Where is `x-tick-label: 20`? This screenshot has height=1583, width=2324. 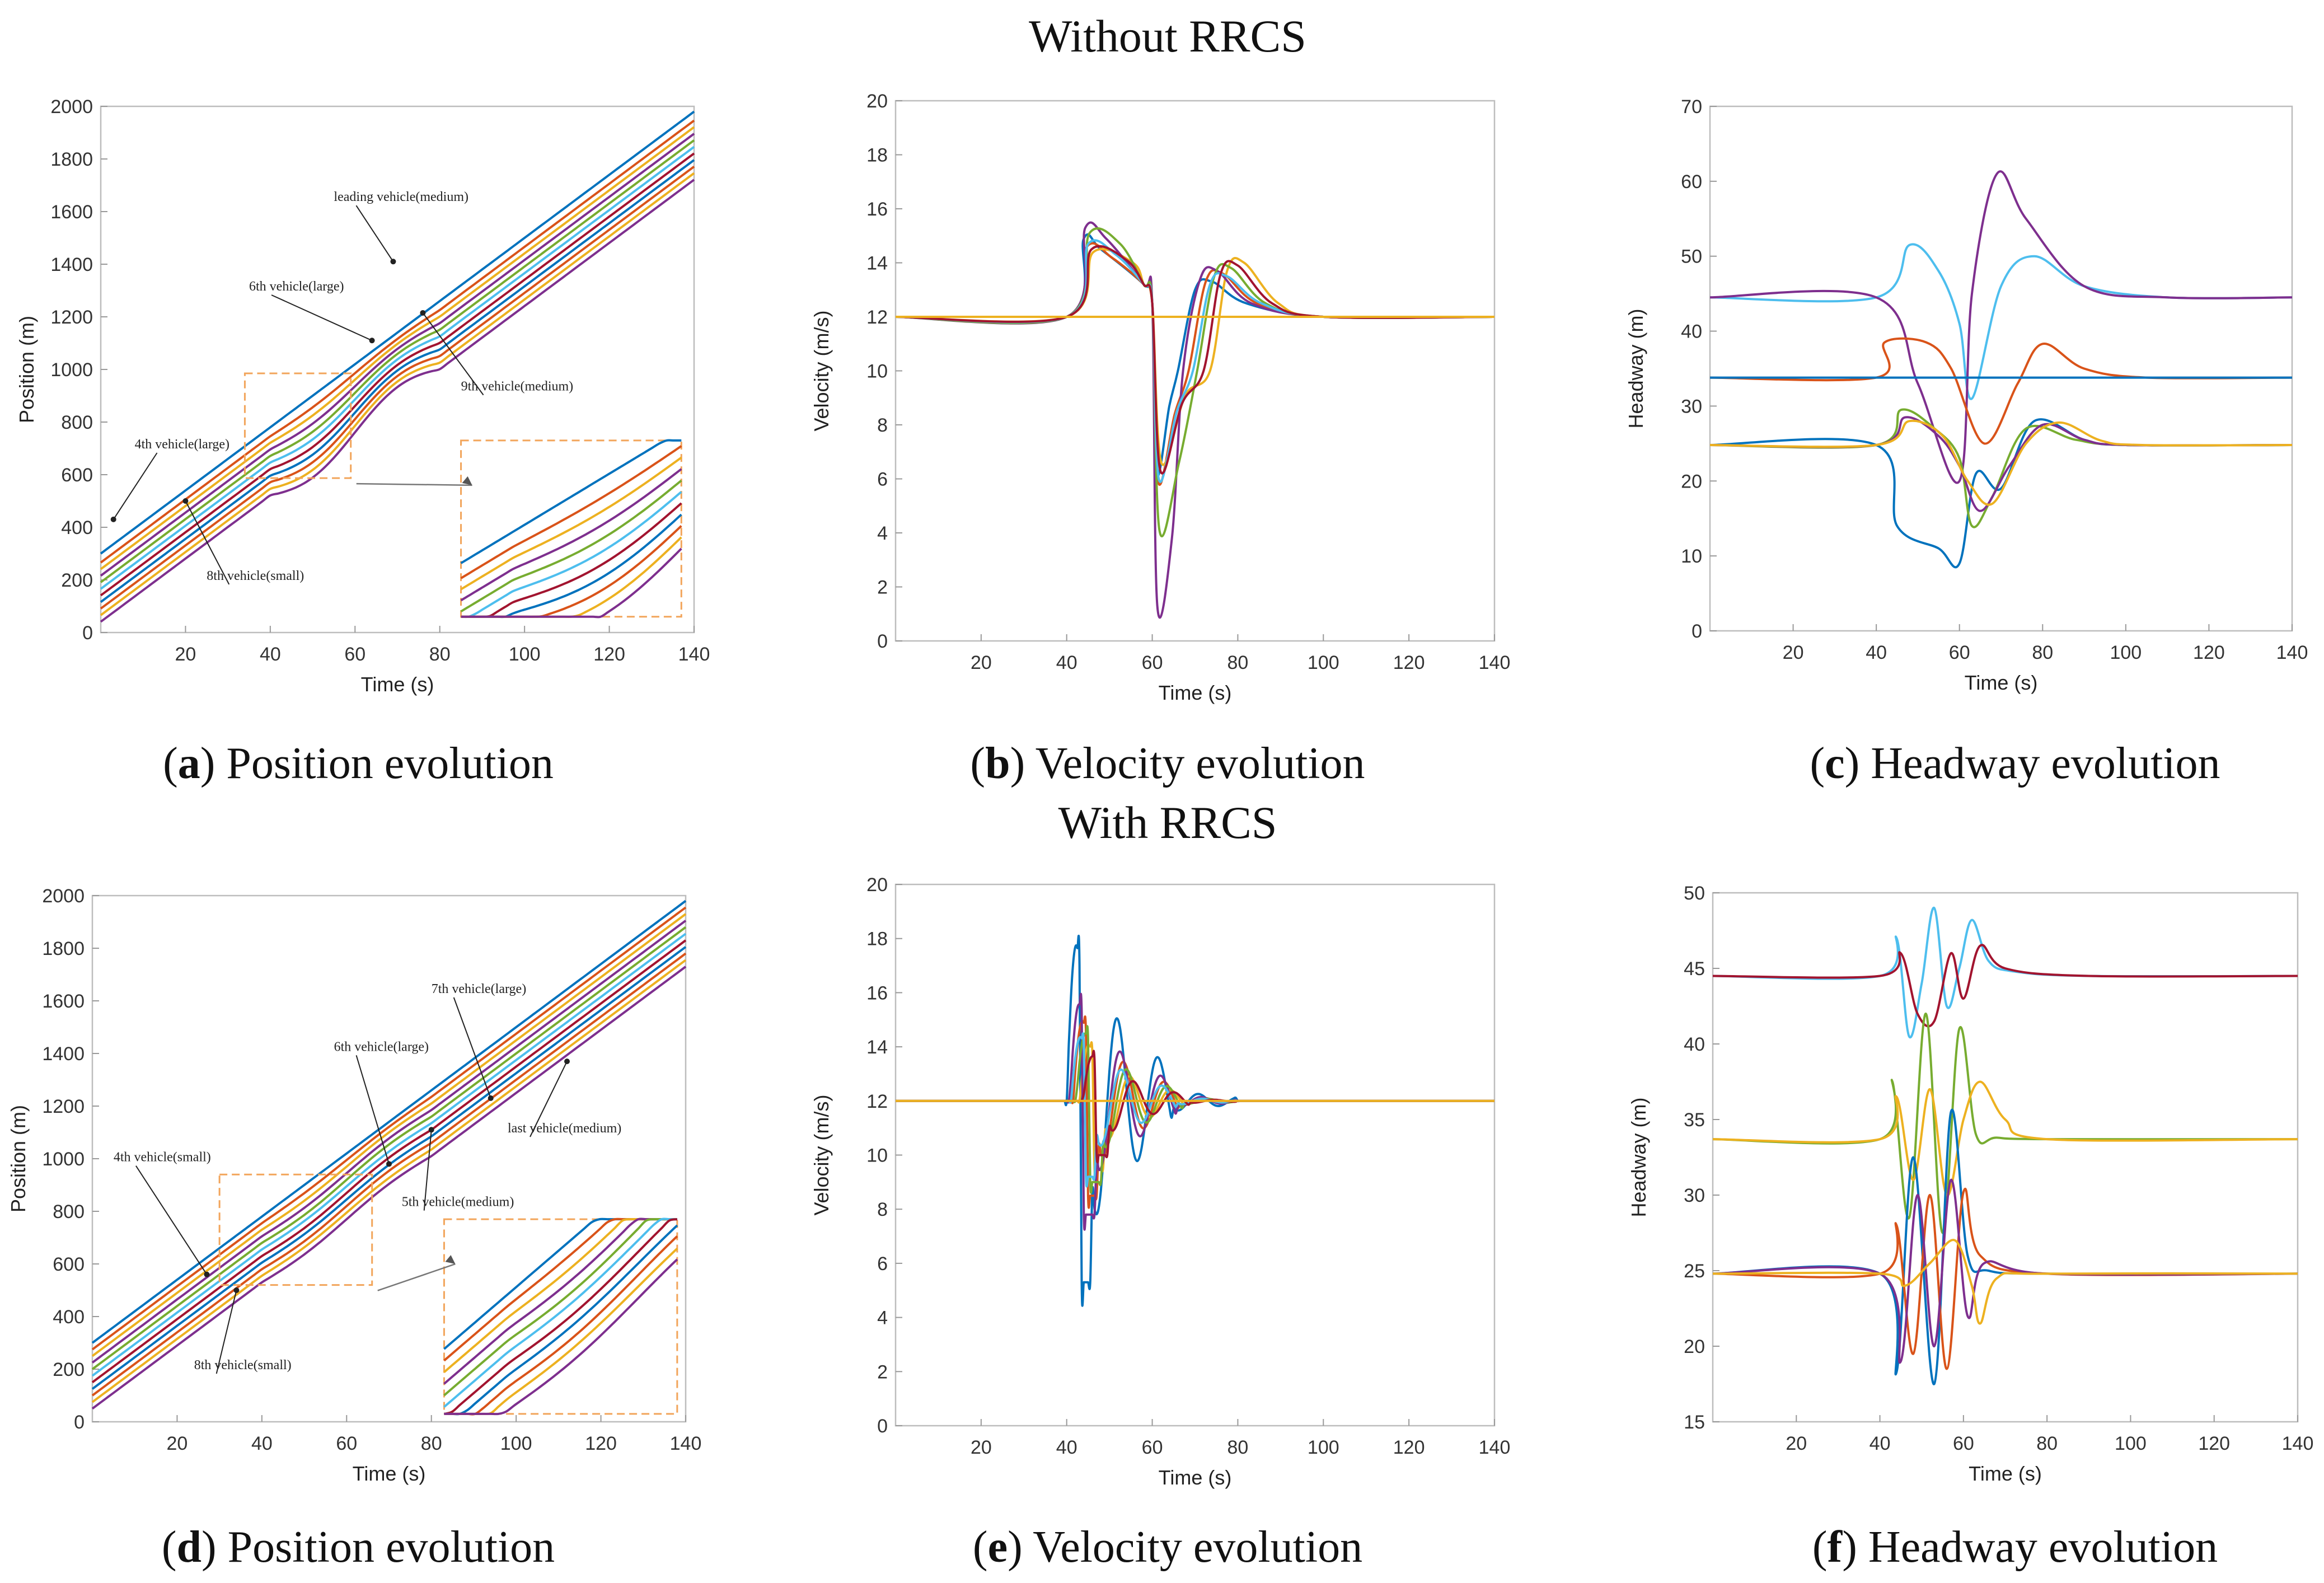 x-tick-label: 20 is located at coordinates (1796, 1444).